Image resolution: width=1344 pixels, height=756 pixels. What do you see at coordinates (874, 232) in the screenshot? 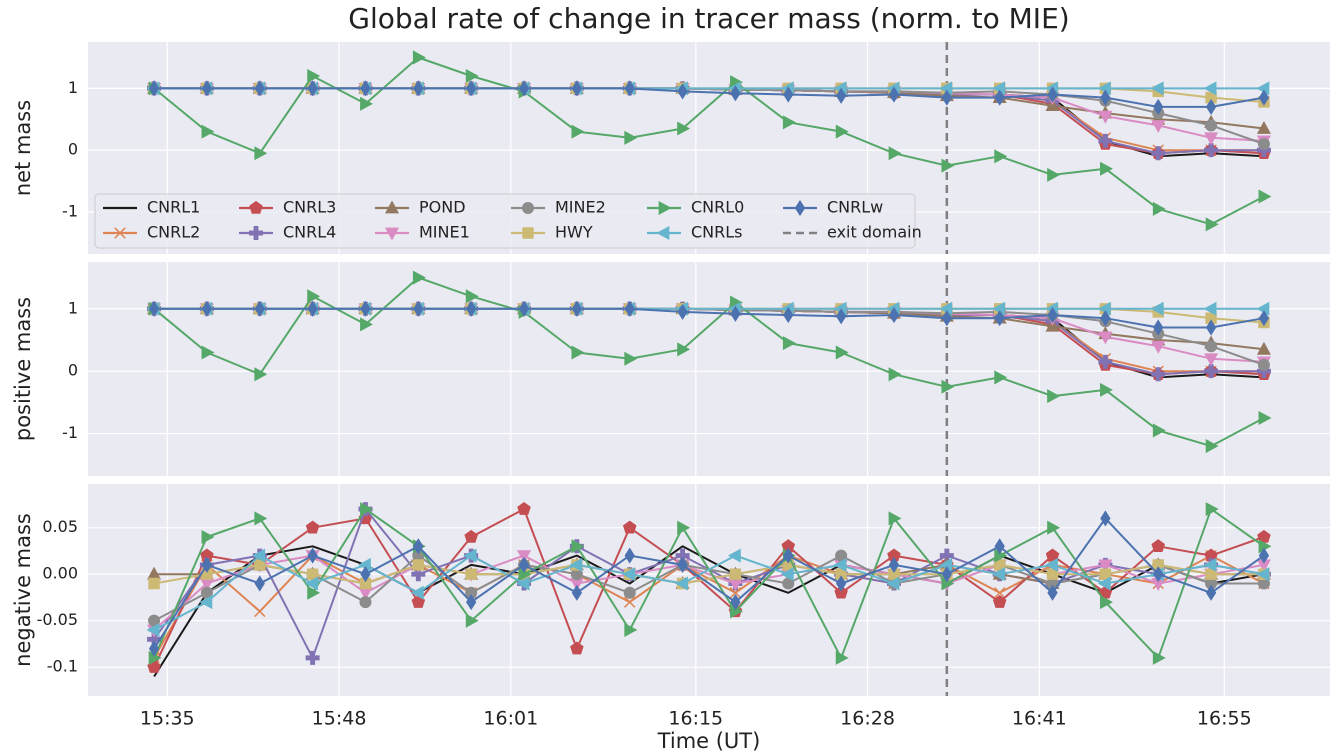
I see `legend-label: exit domain` at bounding box center [874, 232].